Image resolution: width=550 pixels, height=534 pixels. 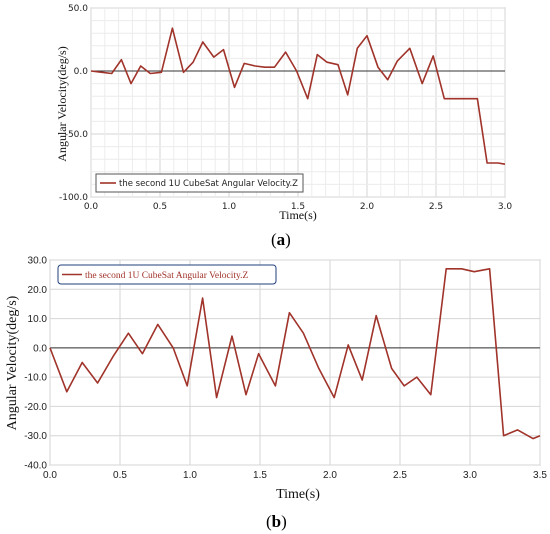 I want to click on caption-a: (a), so click(x=281, y=239).